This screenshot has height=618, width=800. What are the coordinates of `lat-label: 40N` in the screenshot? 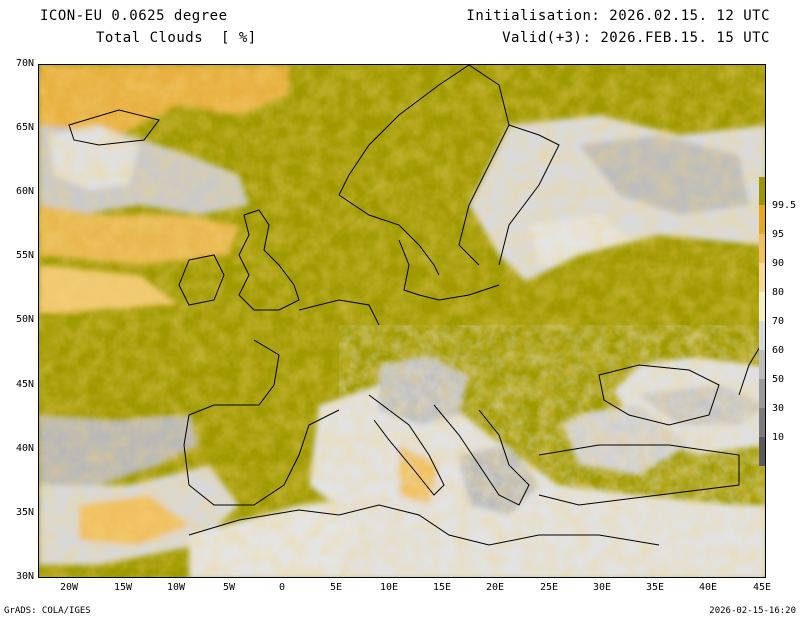 It's located at (24, 448).